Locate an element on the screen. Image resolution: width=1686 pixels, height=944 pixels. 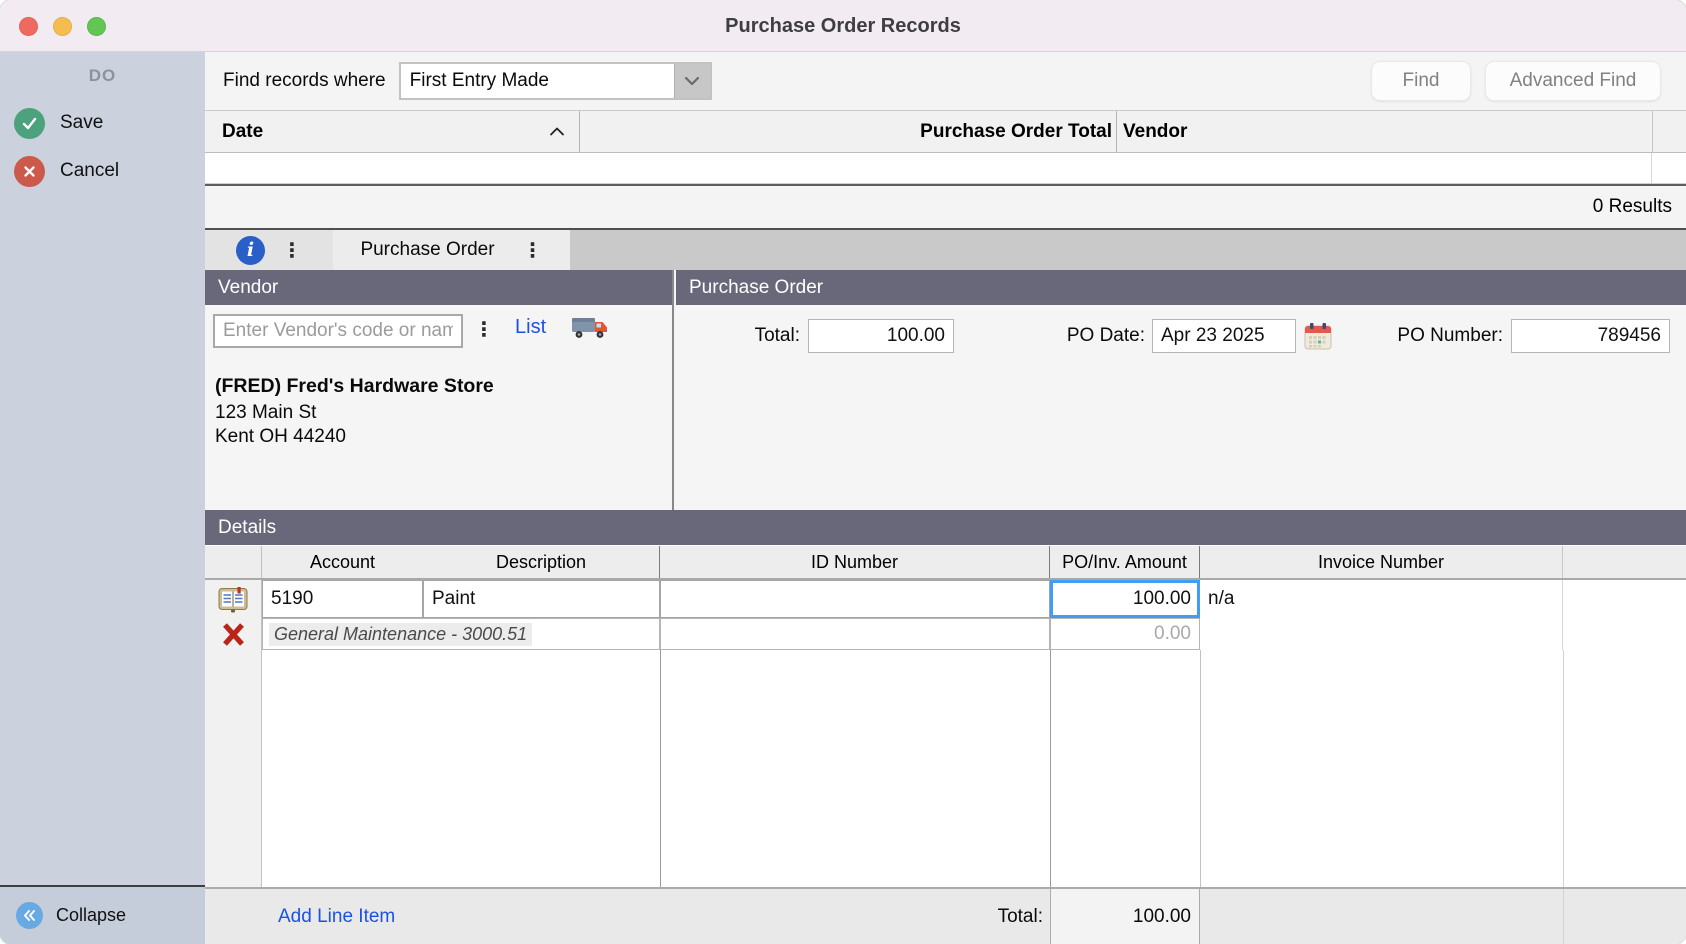
find-field-dropdown: First Entry Made is located at coordinates (555, 81).